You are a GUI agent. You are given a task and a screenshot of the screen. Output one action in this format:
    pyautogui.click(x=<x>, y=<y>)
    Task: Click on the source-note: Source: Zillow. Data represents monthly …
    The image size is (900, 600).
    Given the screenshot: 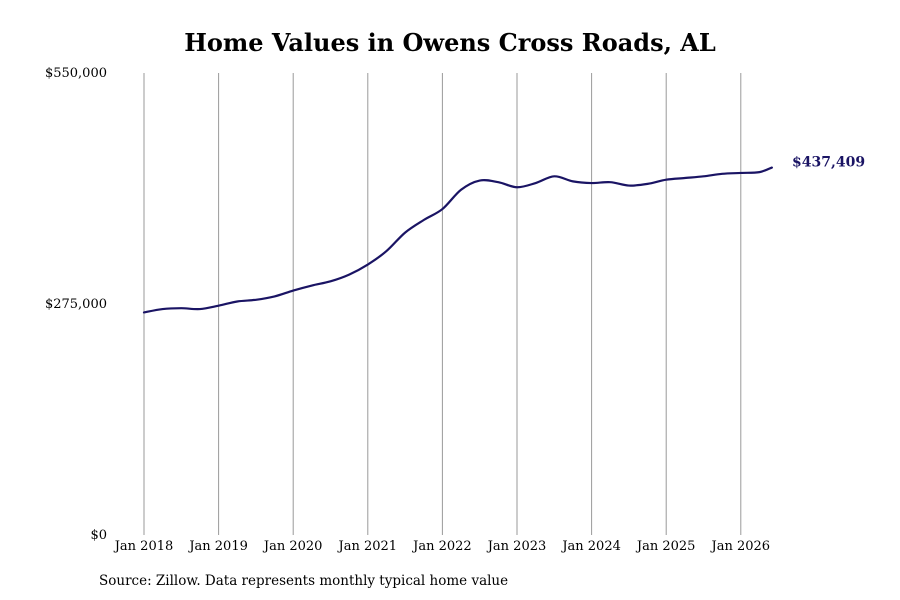 What is the action you would take?
    pyautogui.click(x=304, y=581)
    